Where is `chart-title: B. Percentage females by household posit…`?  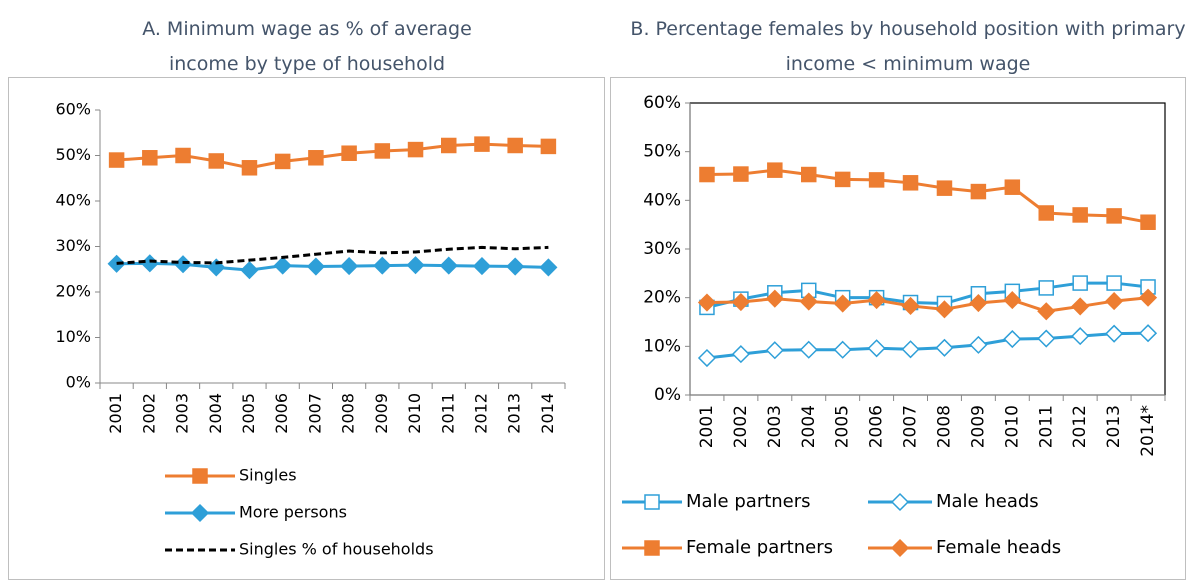 chart-title: B. Percentage females by household posit… is located at coordinates (908, 46).